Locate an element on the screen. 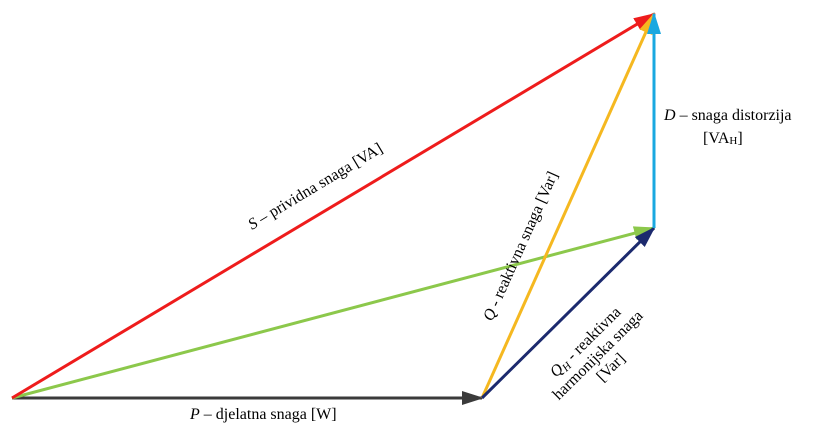 The image size is (819, 425). d-label-unit-end: ] is located at coordinates (739, 138).